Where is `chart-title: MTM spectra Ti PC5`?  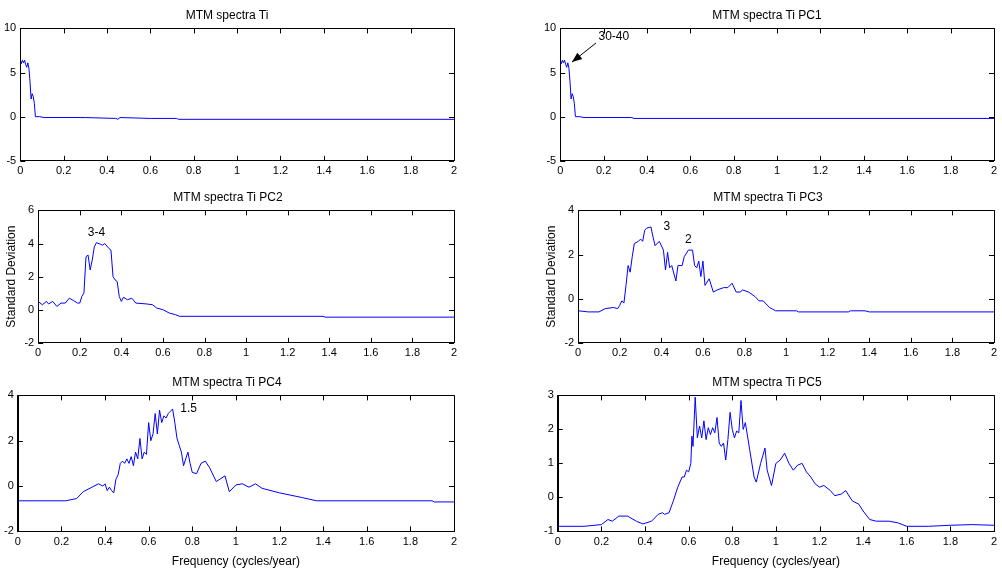 chart-title: MTM spectra Ti PC5 is located at coordinates (767, 381).